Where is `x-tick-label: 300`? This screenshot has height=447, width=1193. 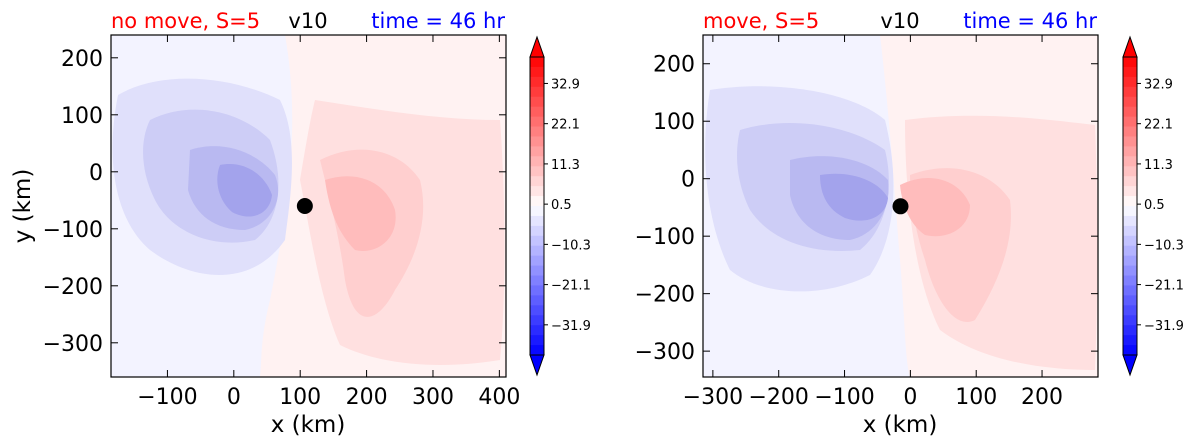 x-tick-label: 300 is located at coordinates (433, 397).